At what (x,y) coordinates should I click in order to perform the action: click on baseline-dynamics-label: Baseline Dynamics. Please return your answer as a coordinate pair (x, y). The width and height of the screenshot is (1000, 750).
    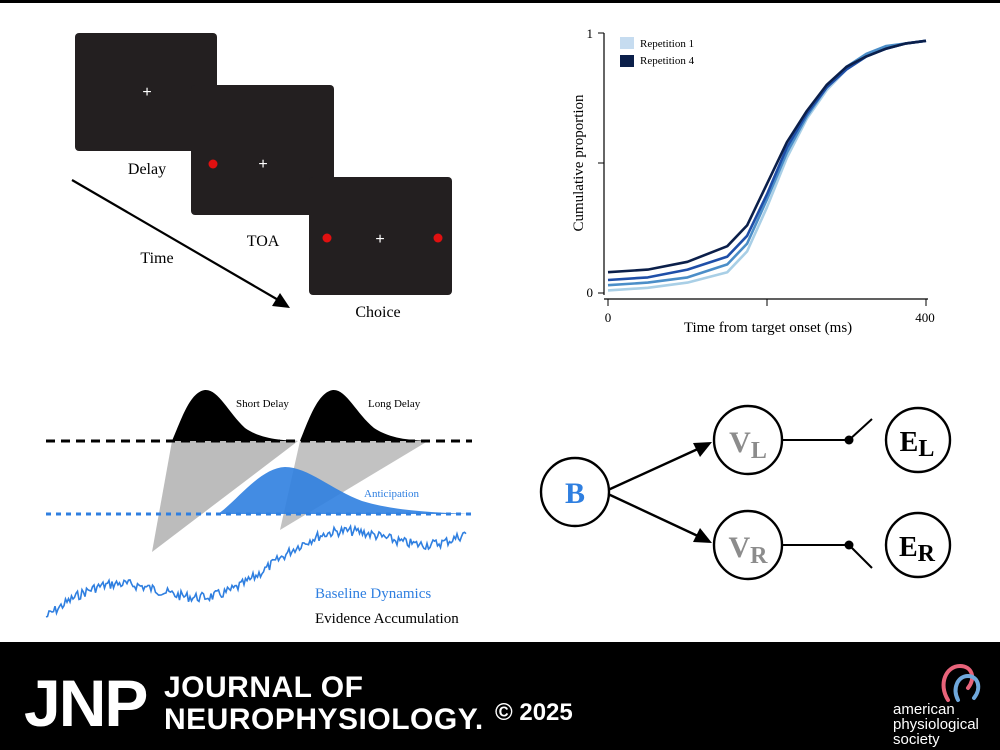
    Looking at the image, I should click on (373, 594).